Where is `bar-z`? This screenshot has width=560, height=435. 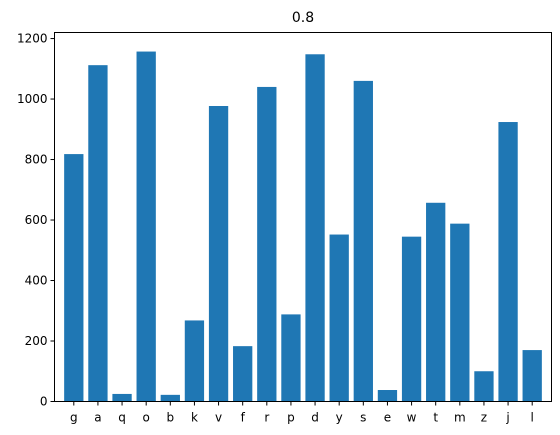
bar-z is located at coordinates (484, 386).